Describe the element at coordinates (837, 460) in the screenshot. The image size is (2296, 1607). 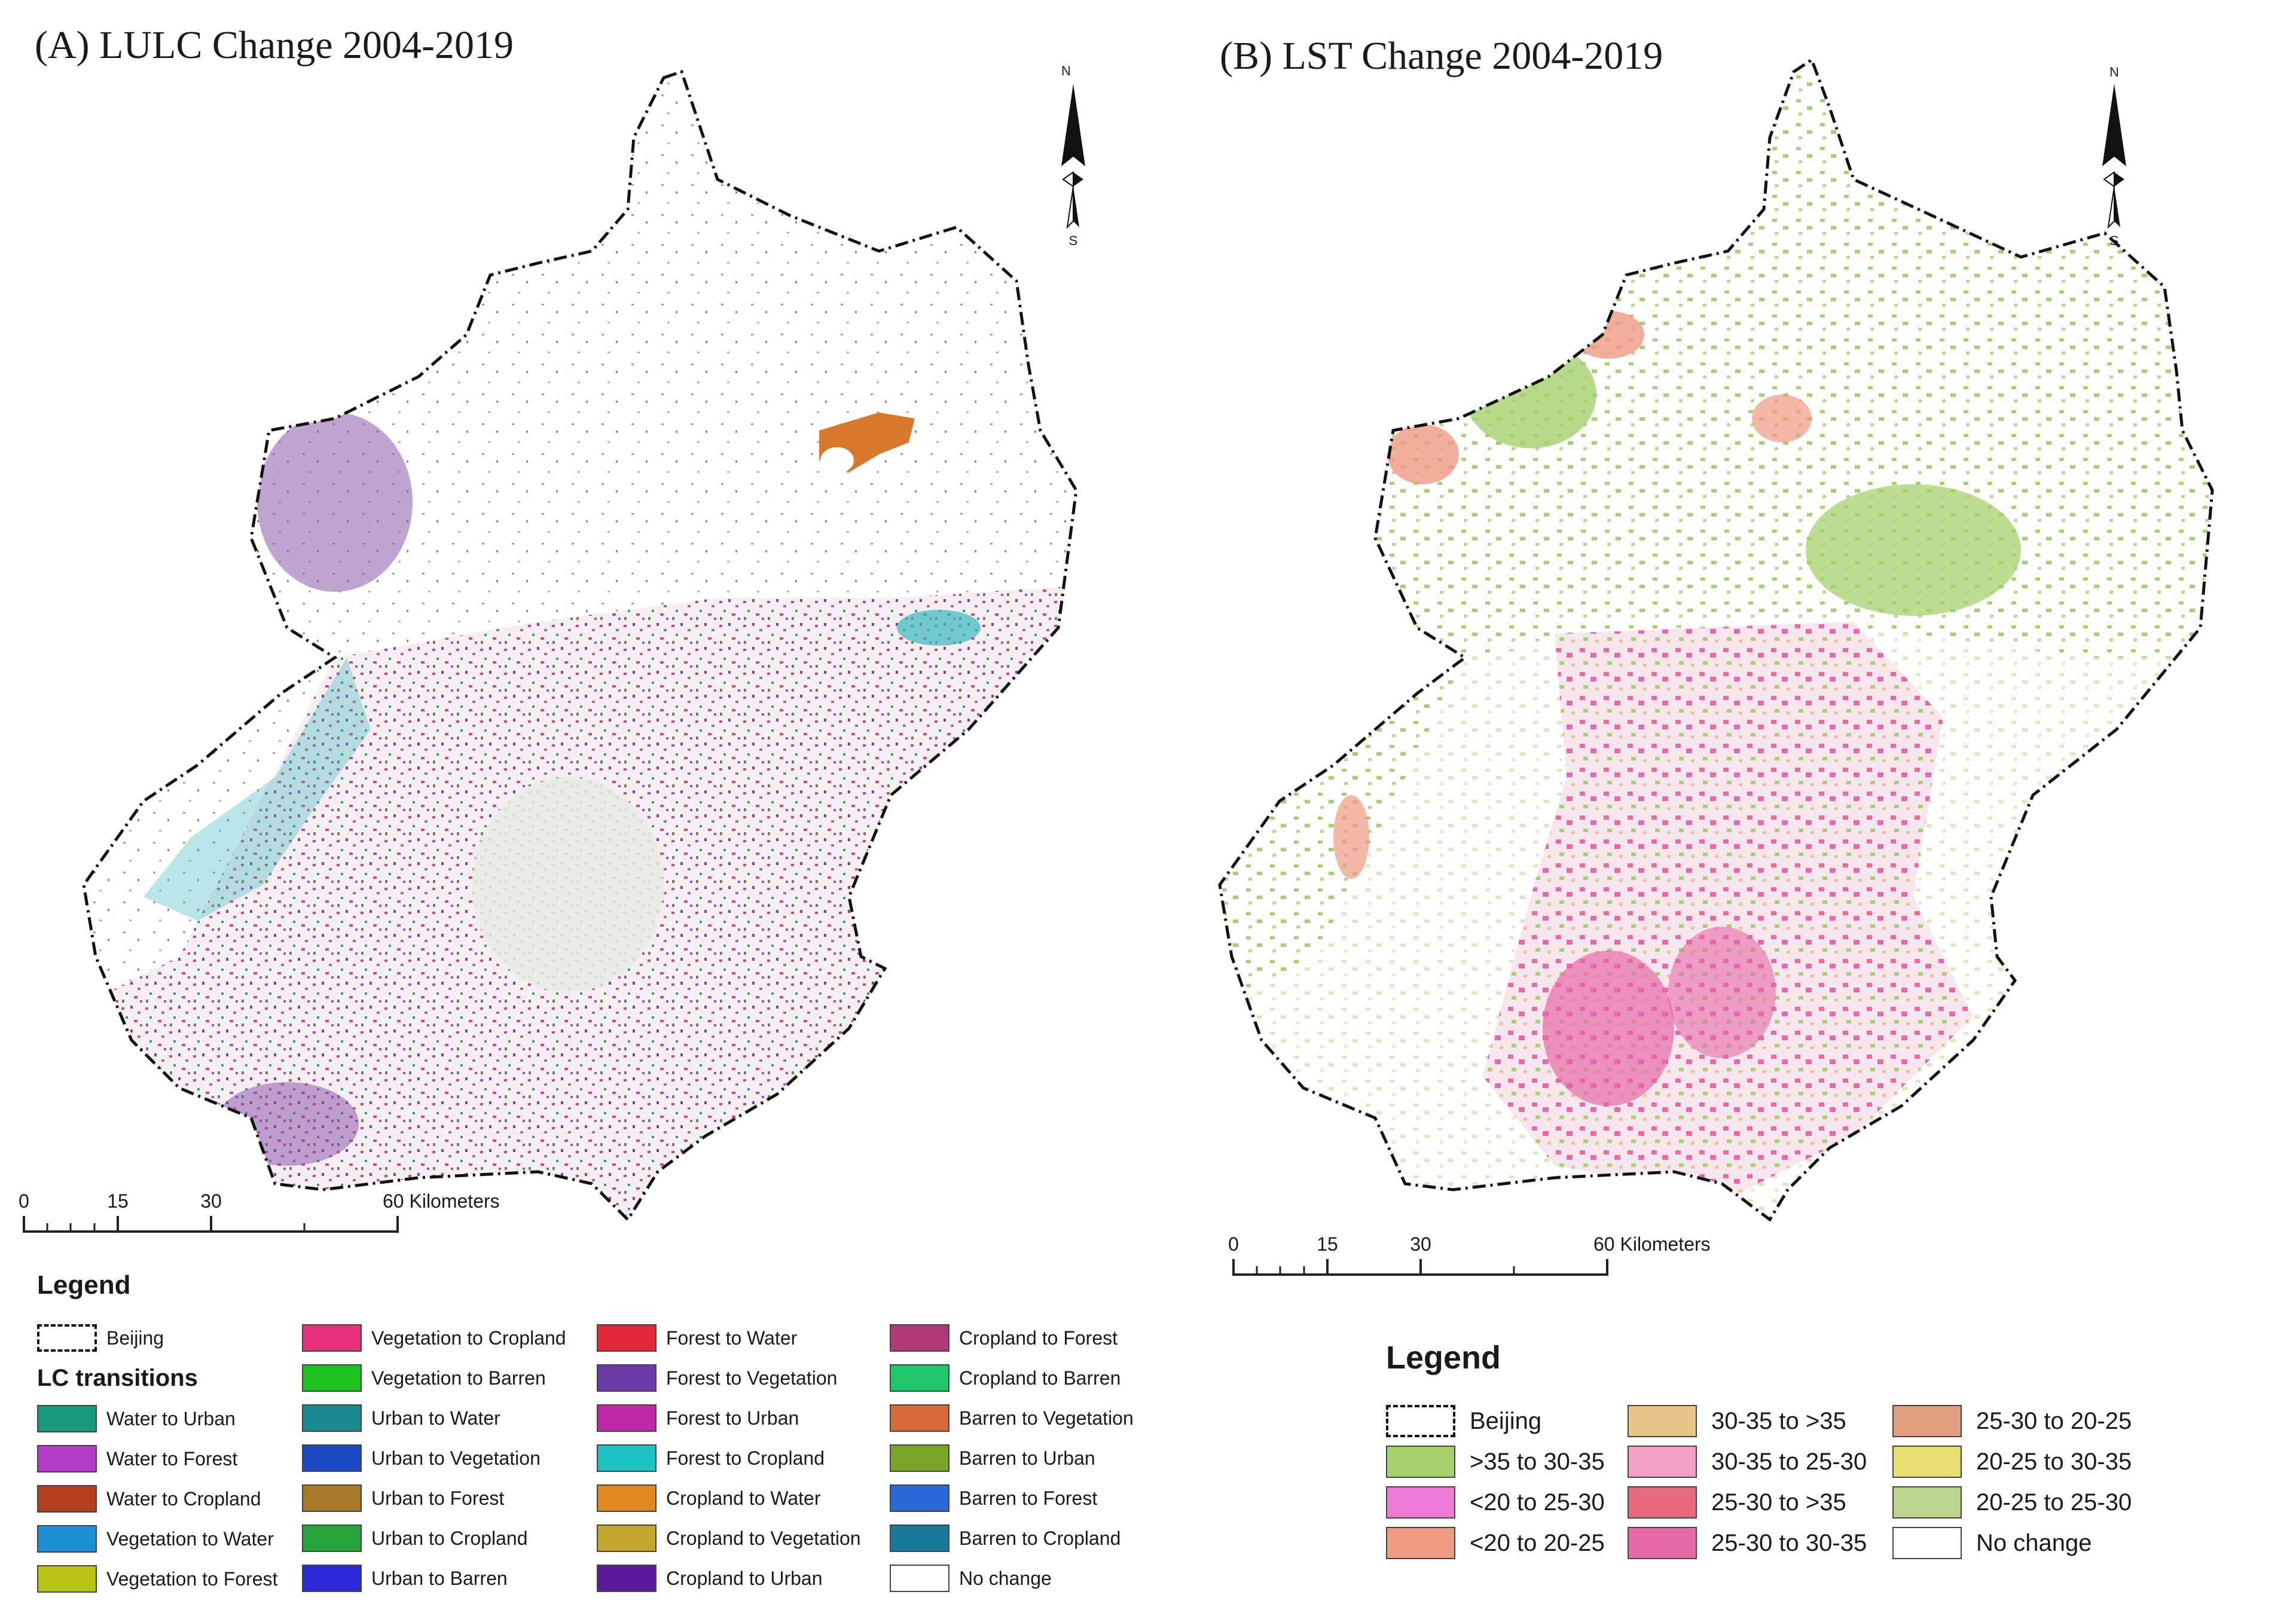
I see `lulc-reservoir-core` at that location.